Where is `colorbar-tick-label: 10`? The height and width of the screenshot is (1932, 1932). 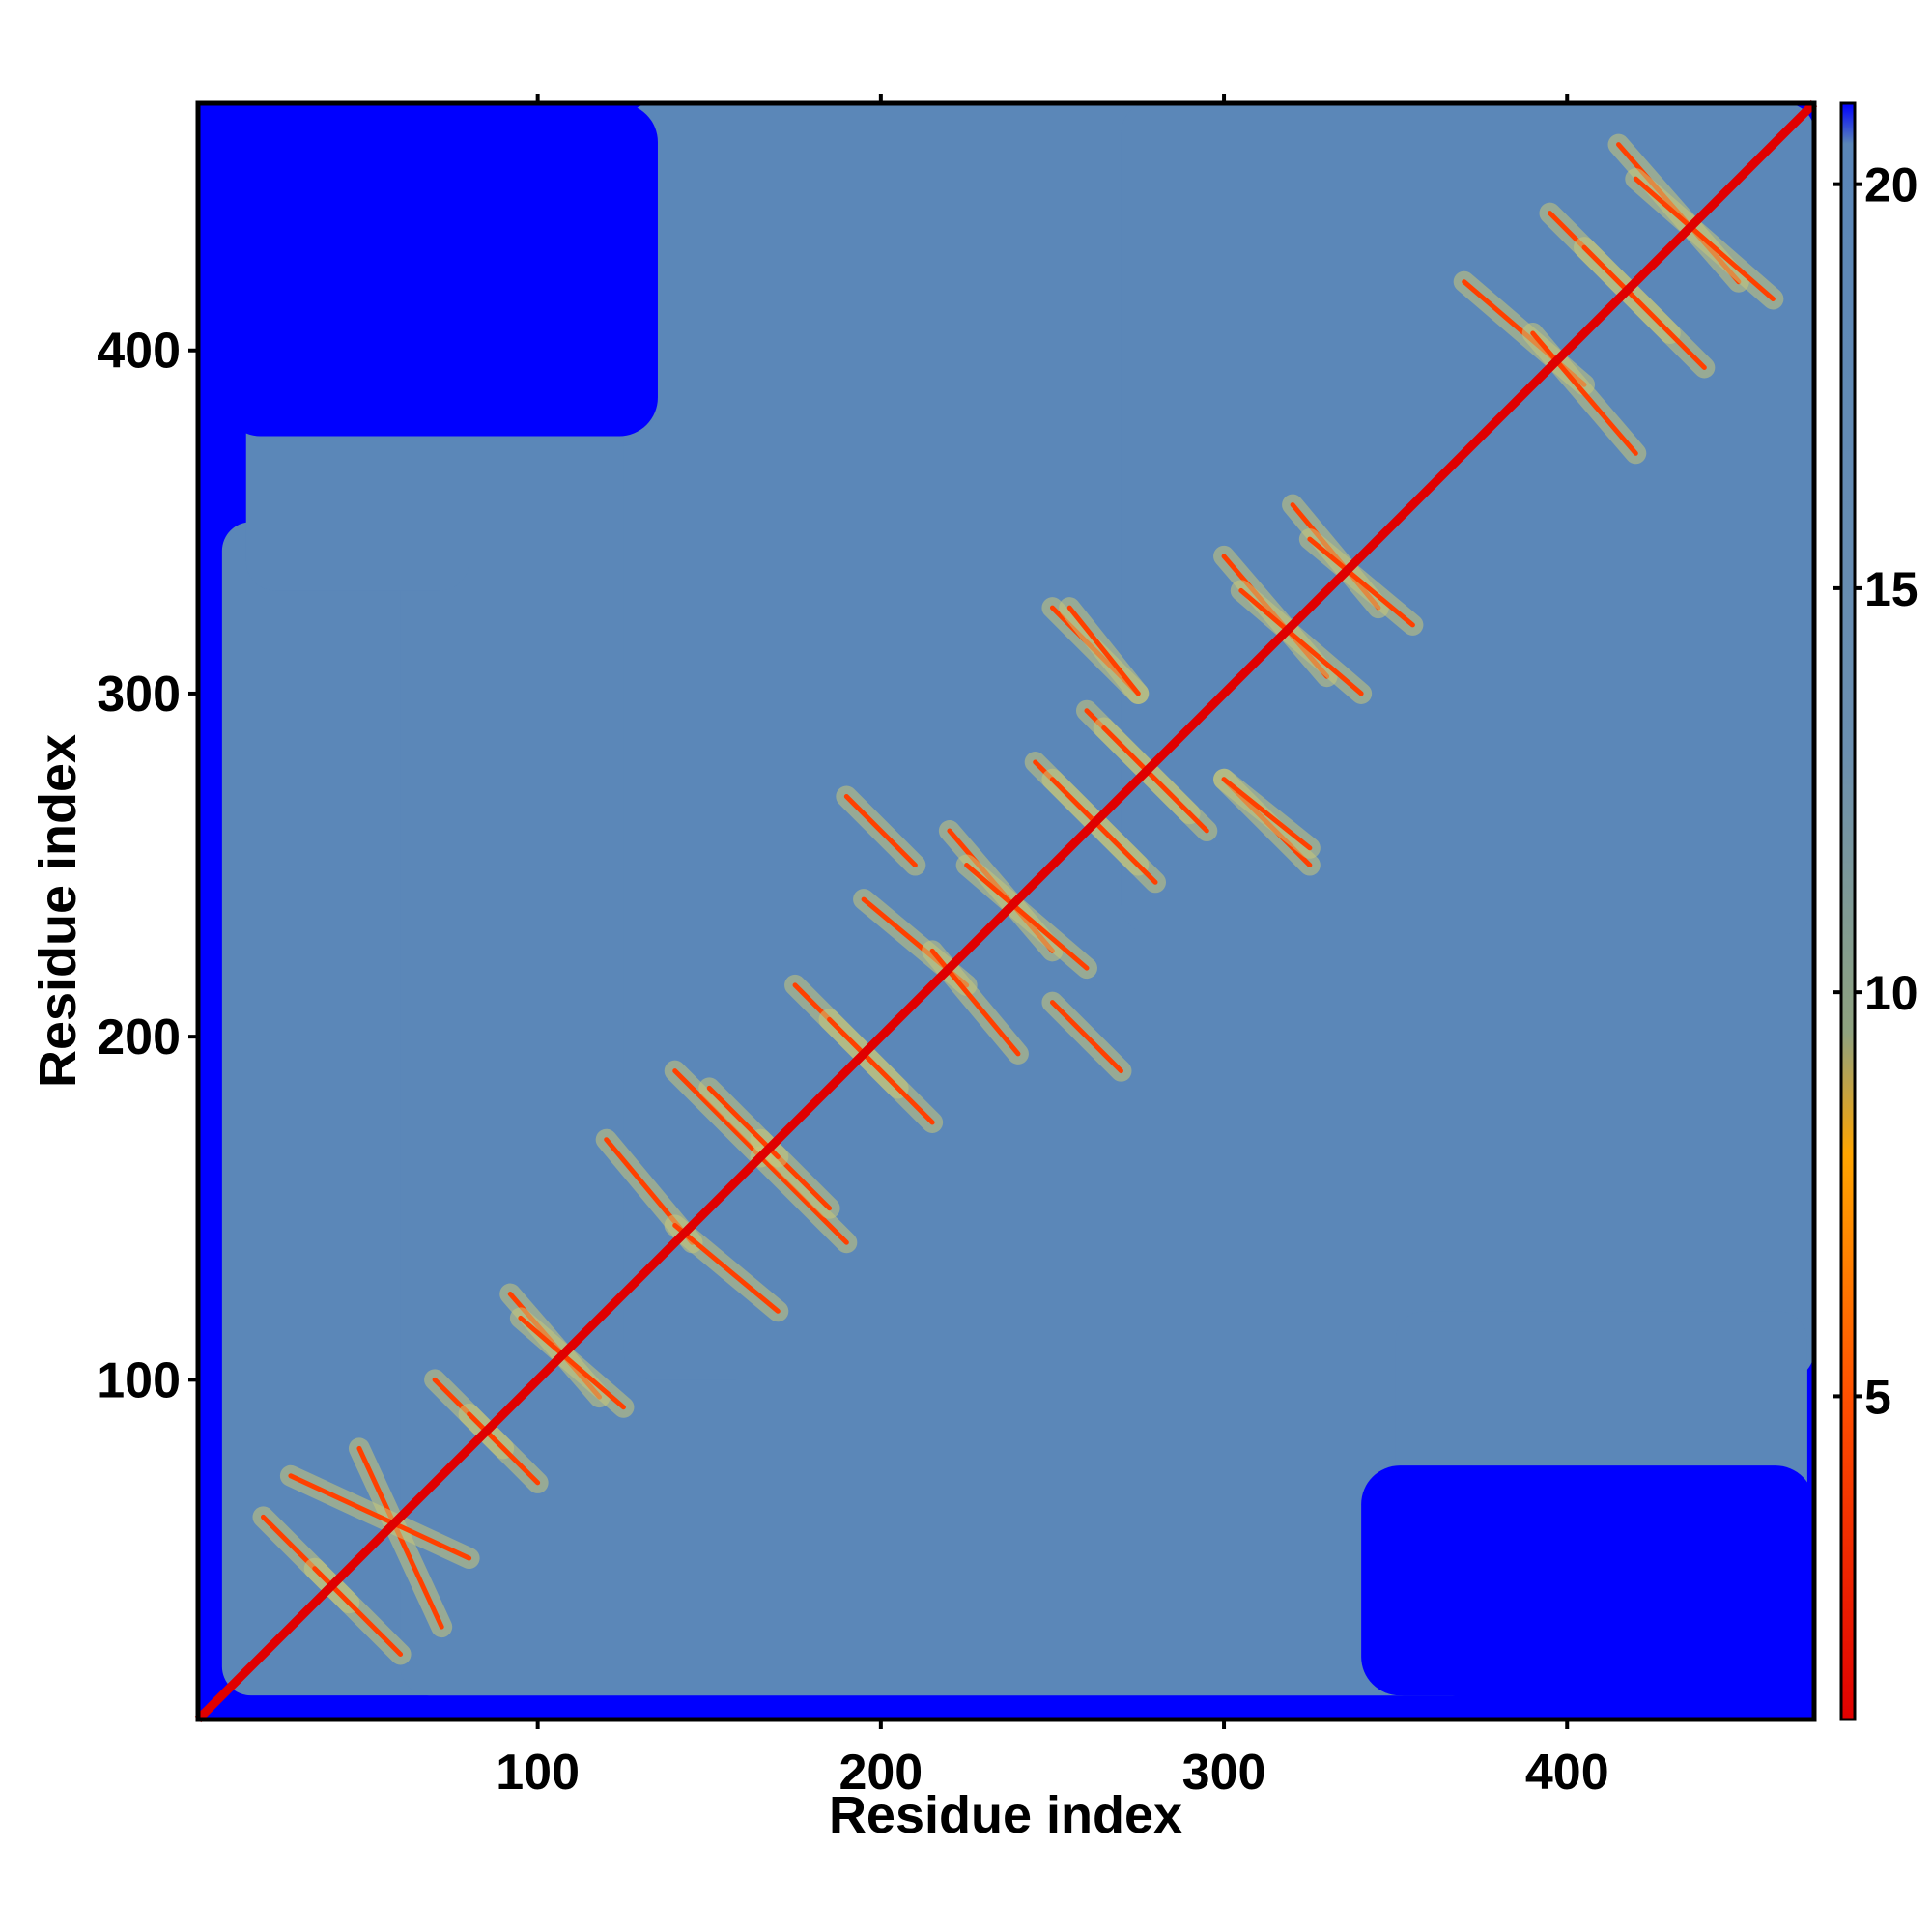
colorbar-tick-label: 10 is located at coordinates (1891, 993).